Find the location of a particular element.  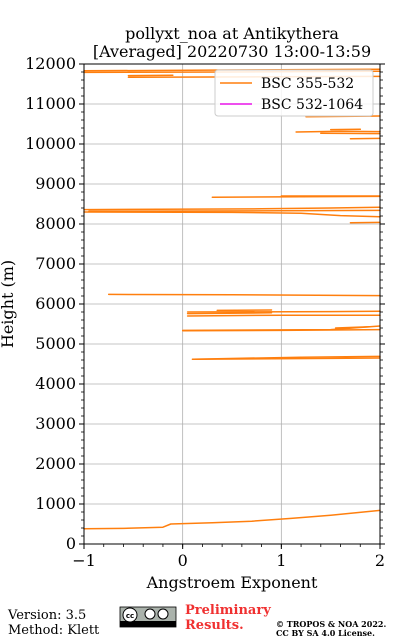

version-text: Version: 3.5 is located at coordinates (46, 615).